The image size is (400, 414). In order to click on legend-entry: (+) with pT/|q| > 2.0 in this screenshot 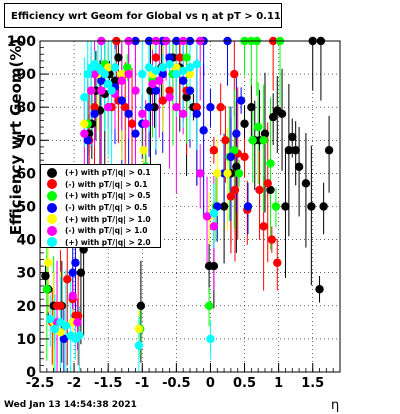, I will do `click(100, 243)`.